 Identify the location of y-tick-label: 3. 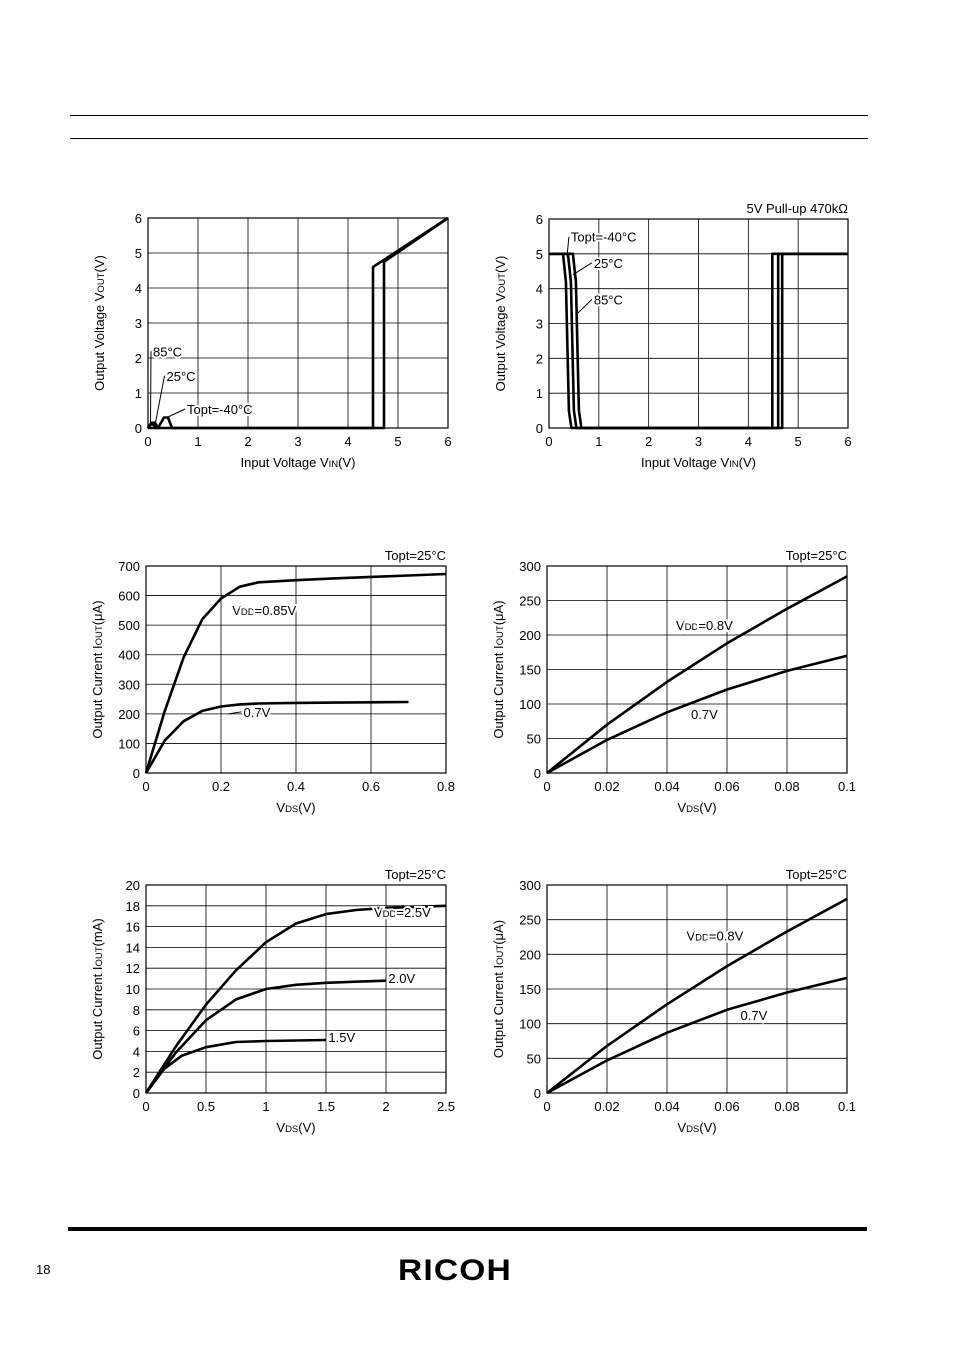
(138, 323).